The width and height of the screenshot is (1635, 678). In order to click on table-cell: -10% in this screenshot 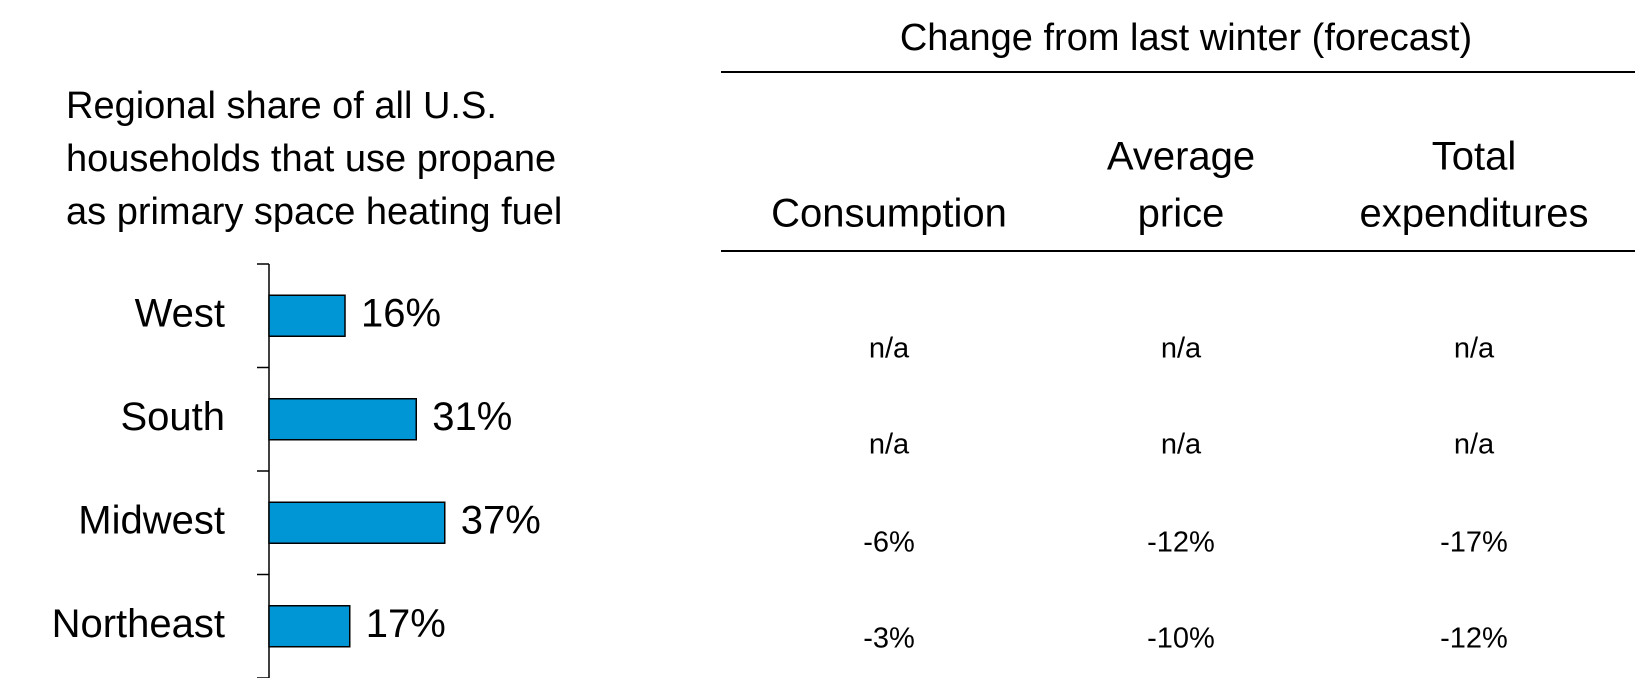, I will do `click(1181, 639)`.